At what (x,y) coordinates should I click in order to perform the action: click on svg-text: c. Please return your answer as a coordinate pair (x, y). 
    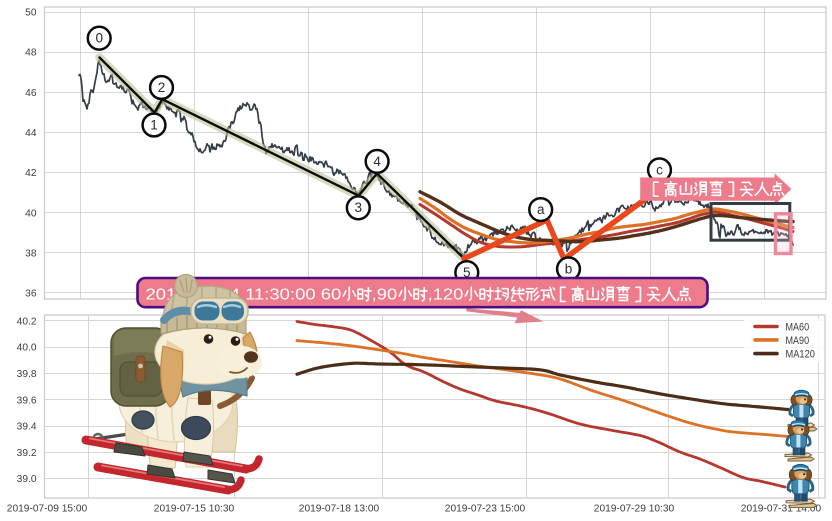
    Looking at the image, I should click on (659, 169).